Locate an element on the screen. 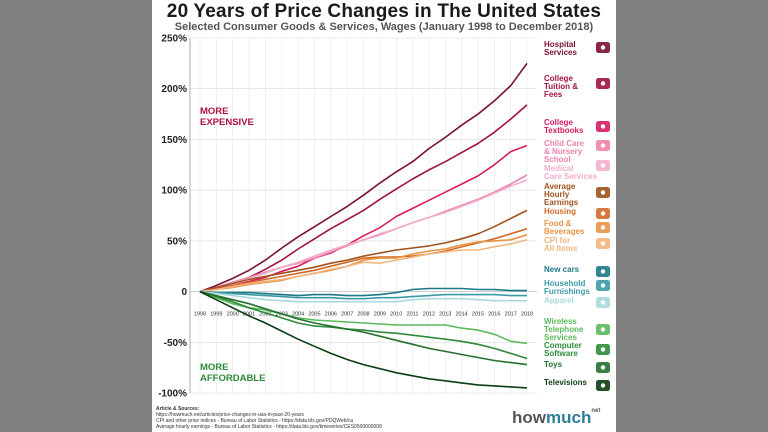  car-icon is located at coordinates (603, 271).